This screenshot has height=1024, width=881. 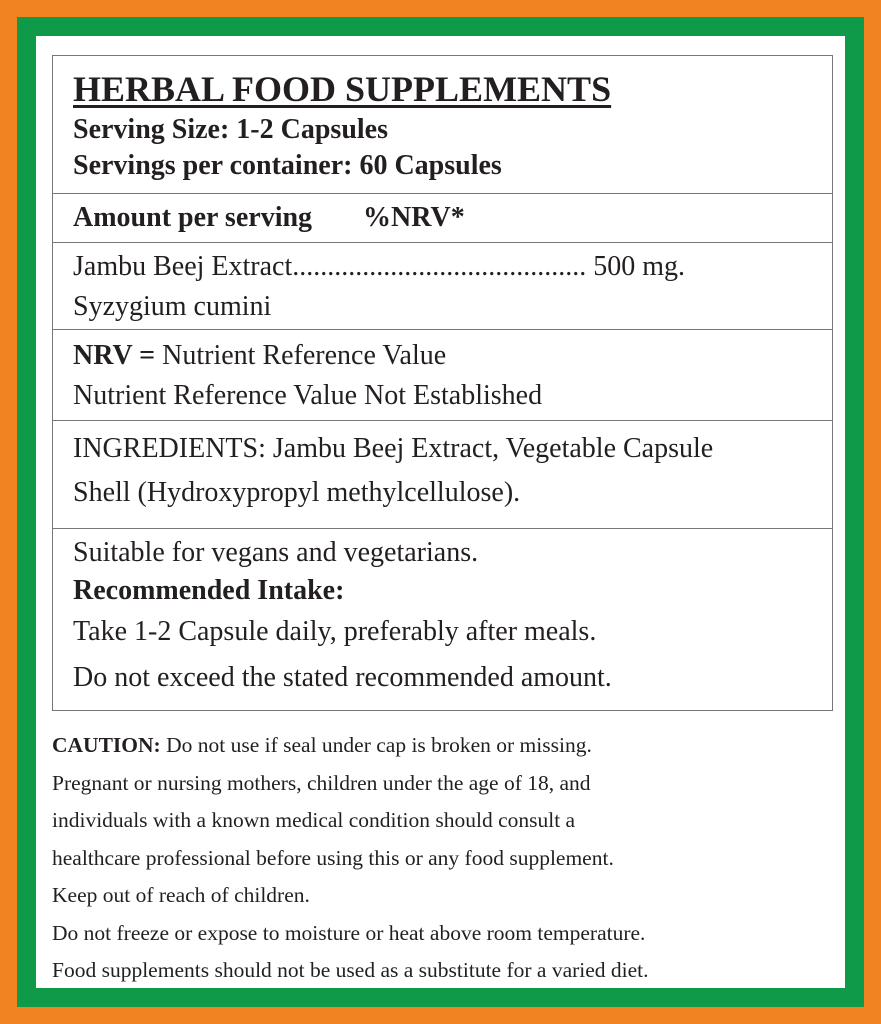 What do you see at coordinates (172, 306) in the screenshot?
I see `ingredient-latin: Syzygium cumini` at bounding box center [172, 306].